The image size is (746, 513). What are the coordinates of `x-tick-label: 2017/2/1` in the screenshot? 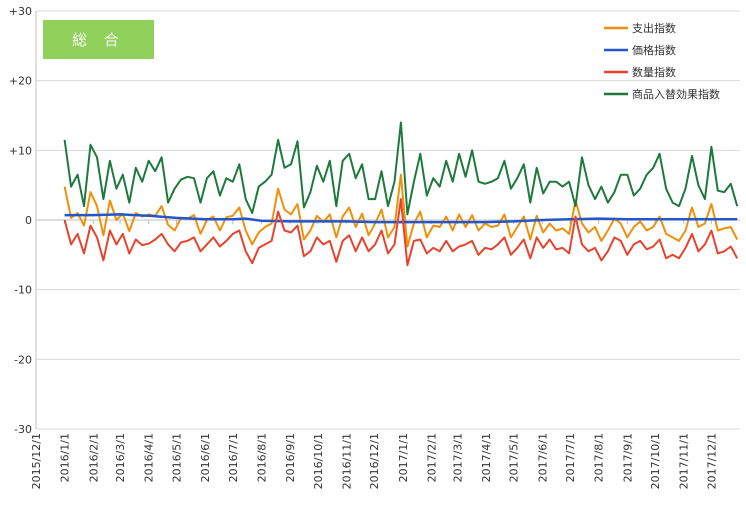 It's located at (431, 457).